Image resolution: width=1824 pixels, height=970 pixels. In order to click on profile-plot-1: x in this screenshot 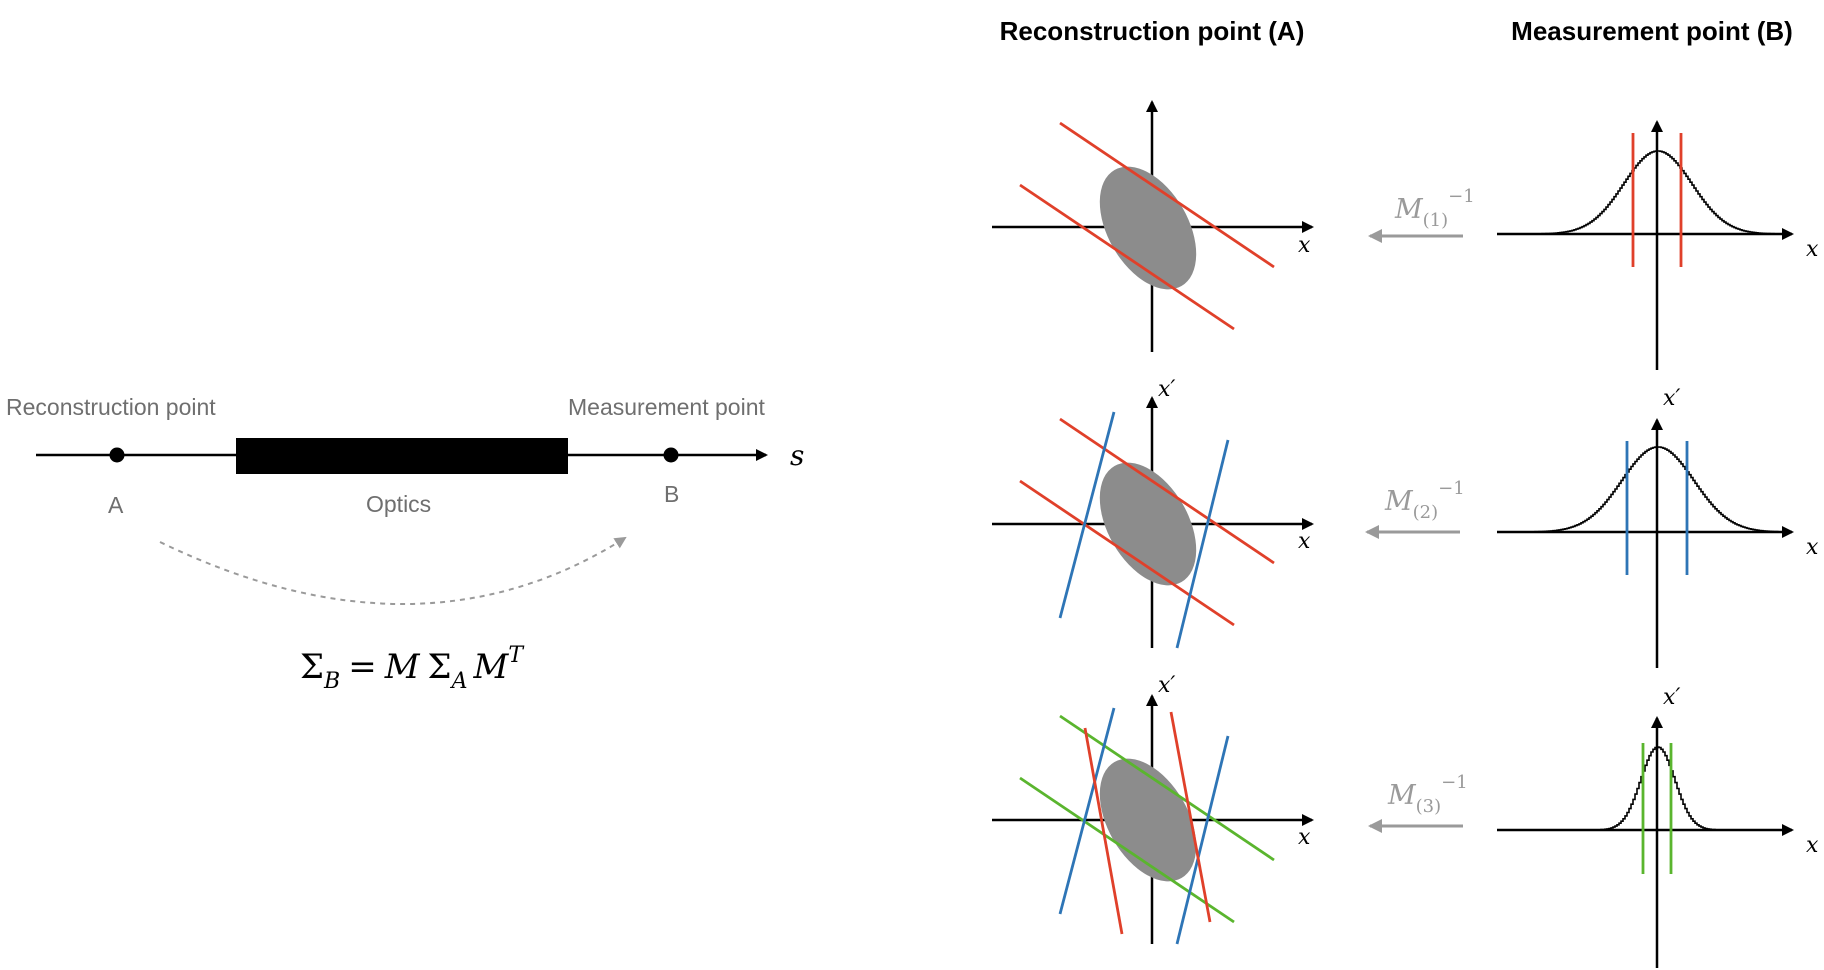, I will do `click(1658, 245)`.